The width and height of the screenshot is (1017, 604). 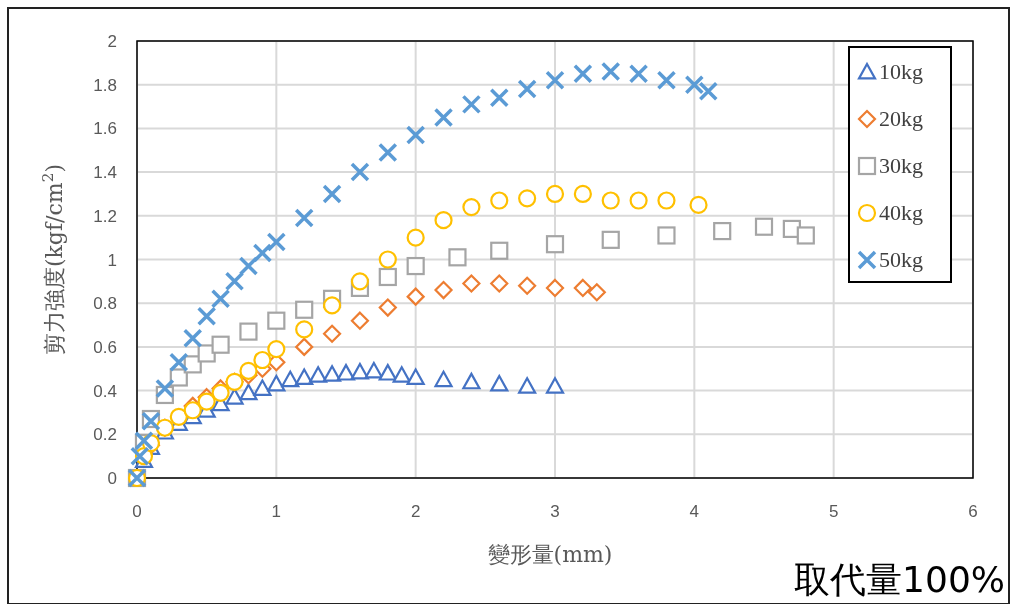 I want to click on x-tick-label: 6, so click(x=973, y=511).